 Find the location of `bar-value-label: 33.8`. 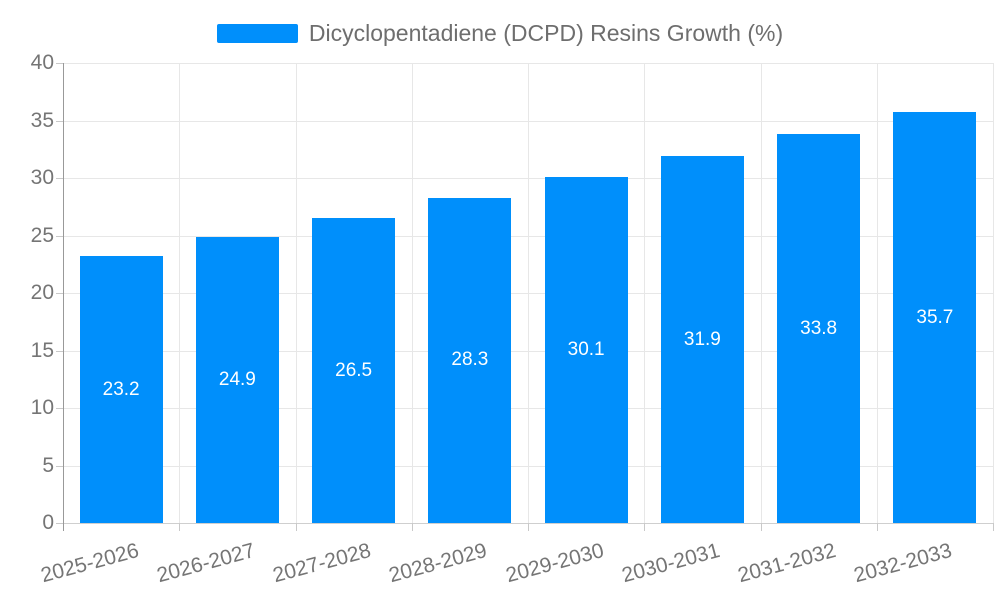

bar-value-label: 33.8 is located at coordinates (819, 328).